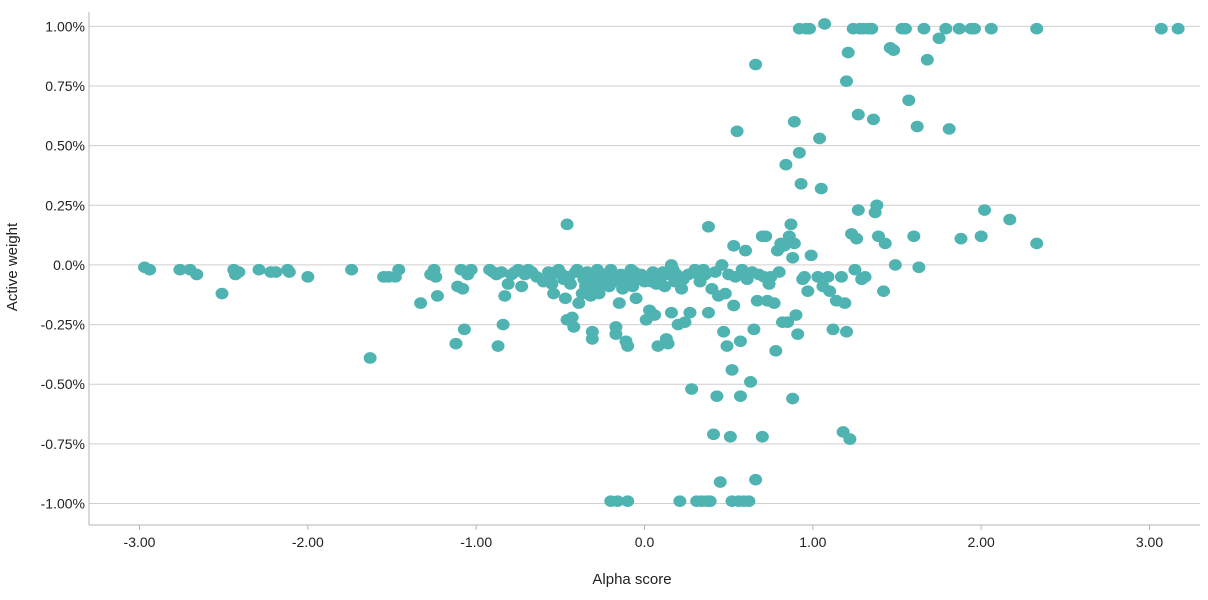 This screenshot has height=600, width=1208. What do you see at coordinates (65, 205) in the screenshot?
I see `y-tick-label: 0.25%` at bounding box center [65, 205].